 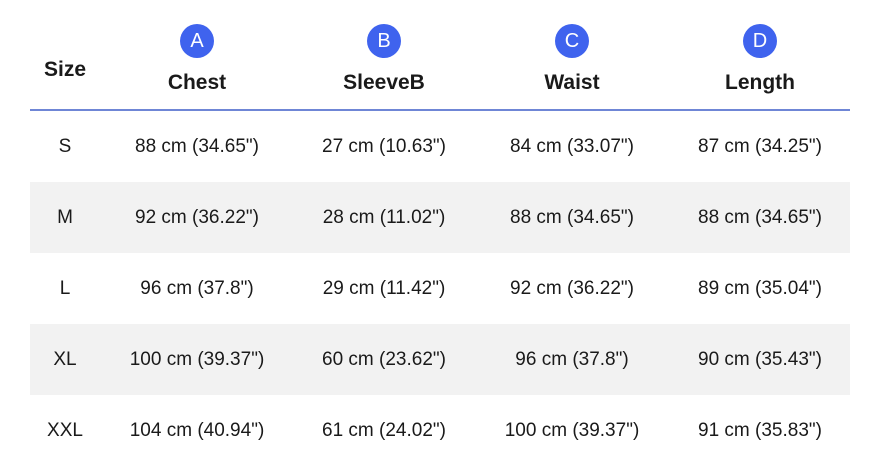 I want to click on header-waist-cell: C Waist, so click(x=572, y=54).